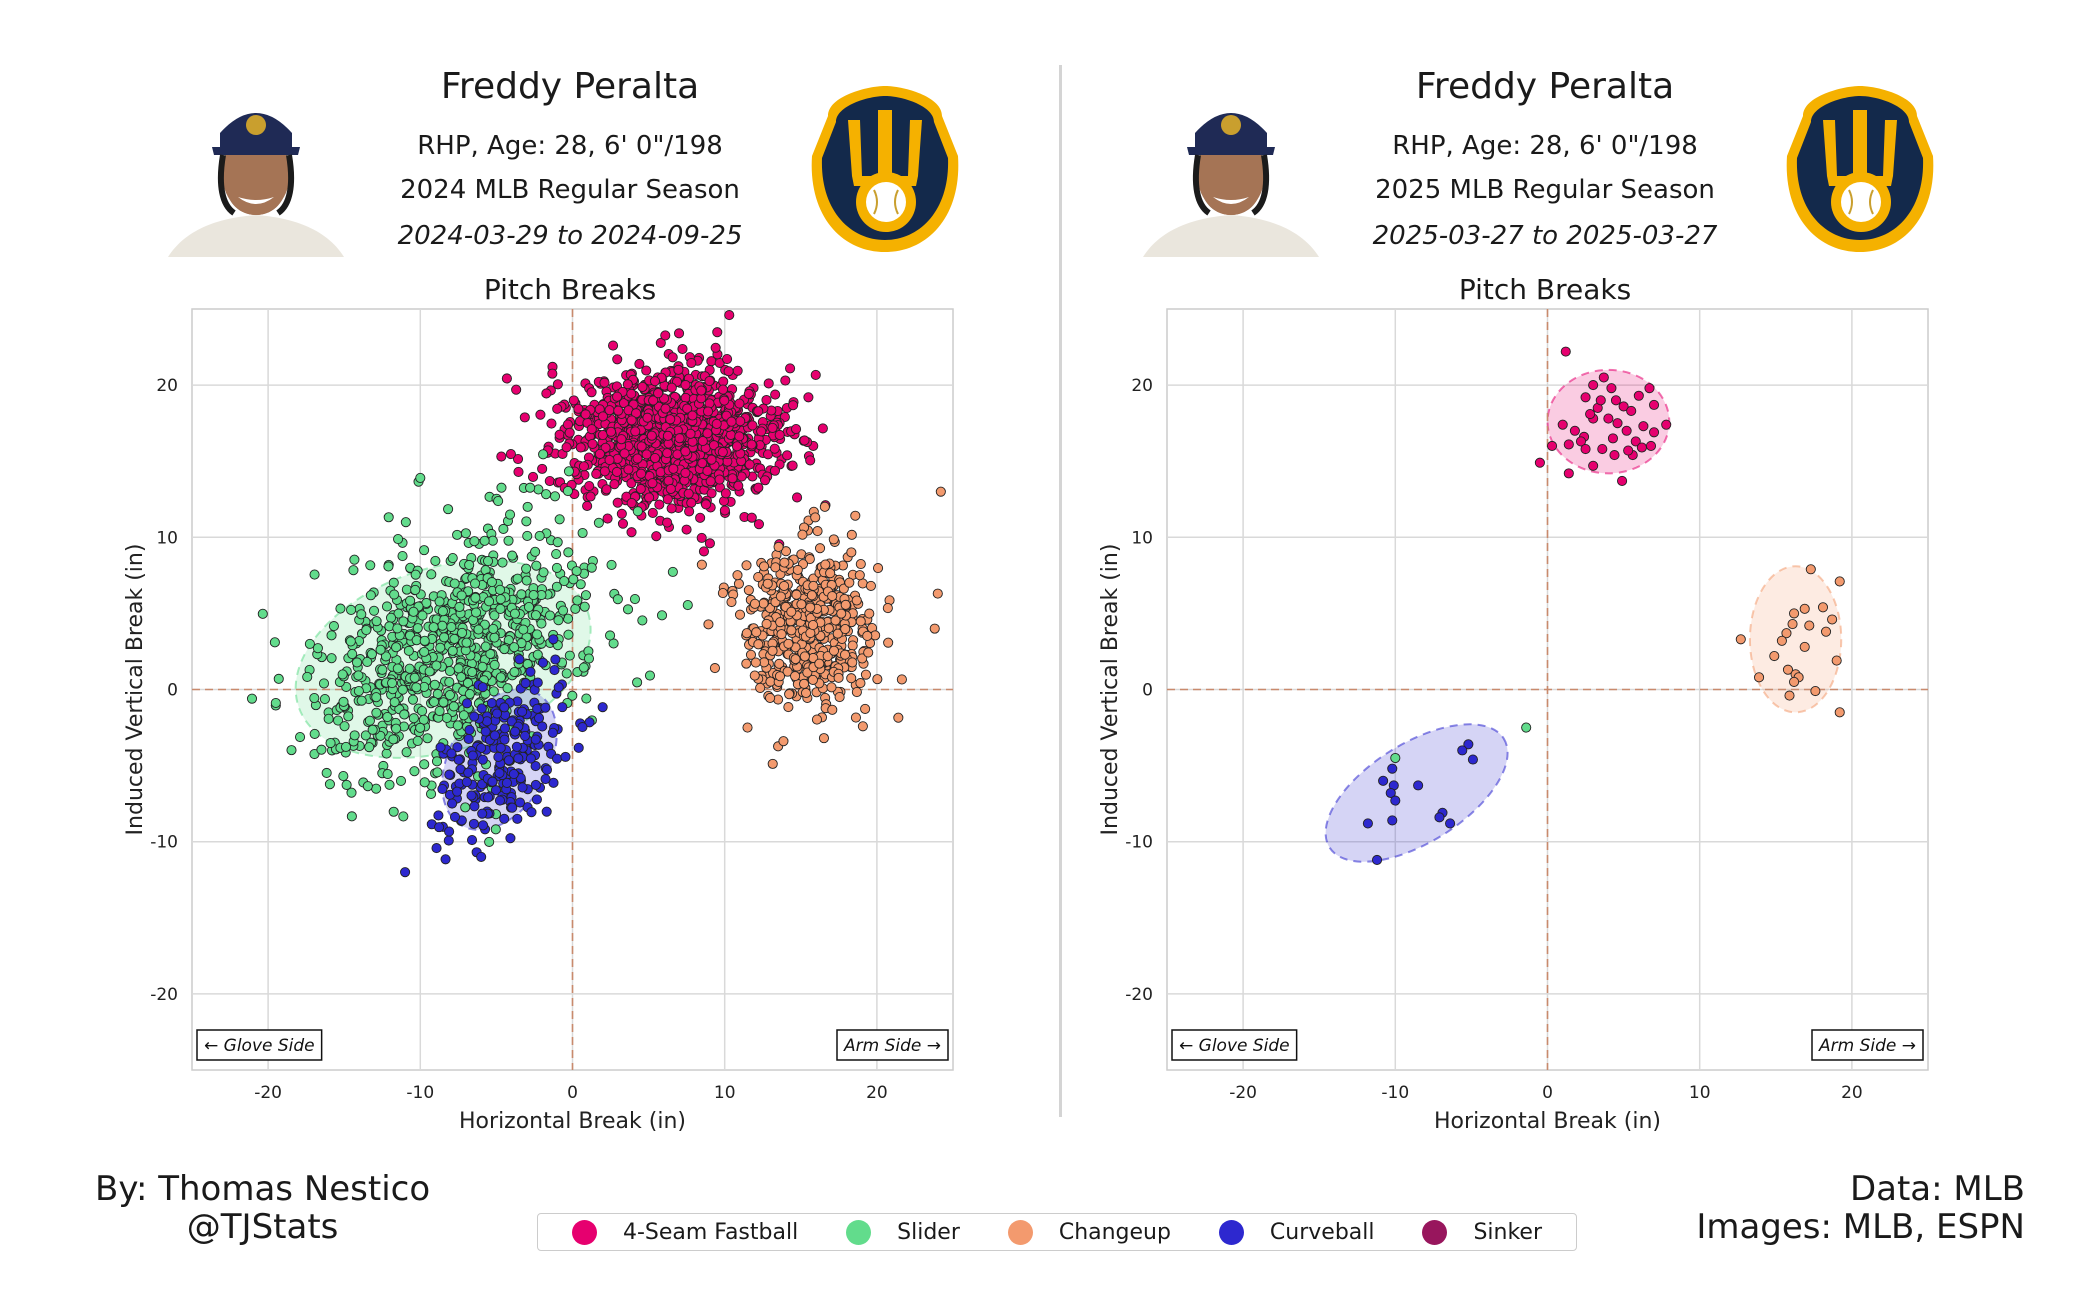 This screenshot has width=2100, height=1300. I want to click on legend-swatch, so click(584, 1232).